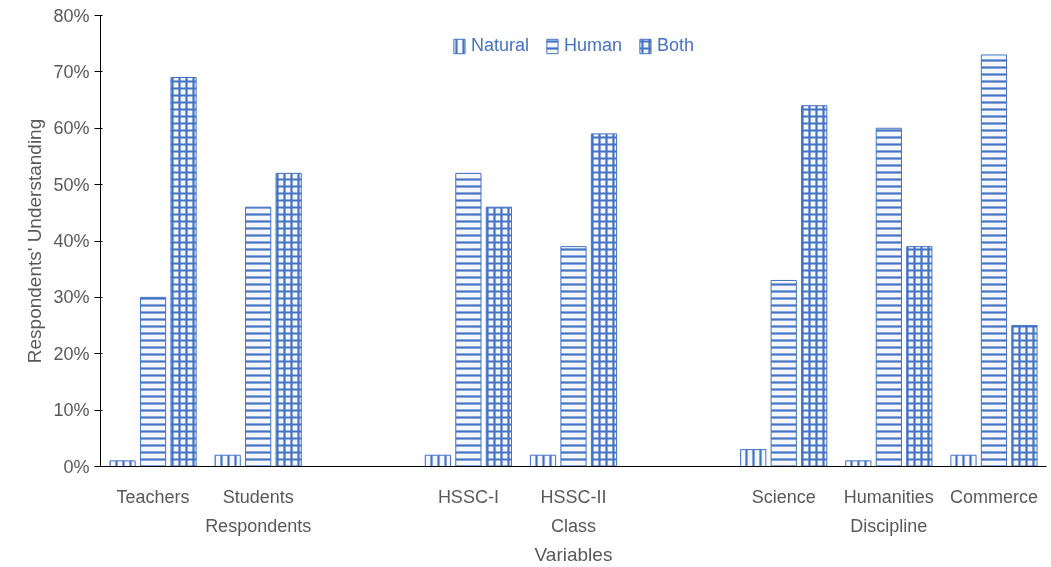 This screenshot has height=567, width=1051. What do you see at coordinates (889, 525) in the screenshot?
I see `text: Discipline` at bounding box center [889, 525].